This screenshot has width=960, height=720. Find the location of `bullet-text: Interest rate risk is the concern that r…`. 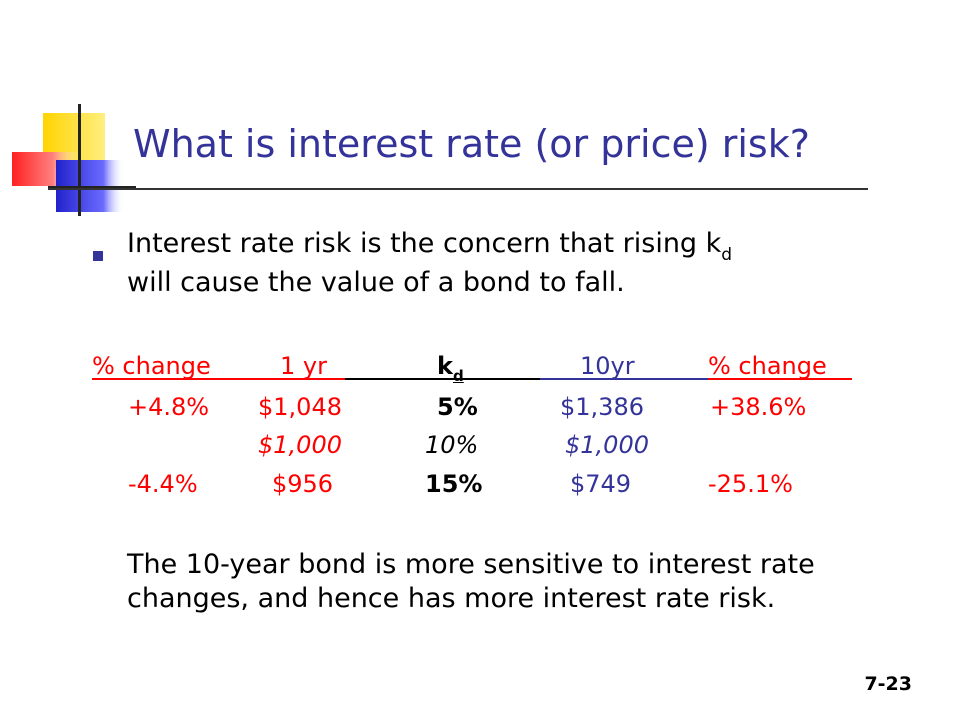

bullet-text: Interest rate risk is the concern that r… is located at coordinates (430, 263).